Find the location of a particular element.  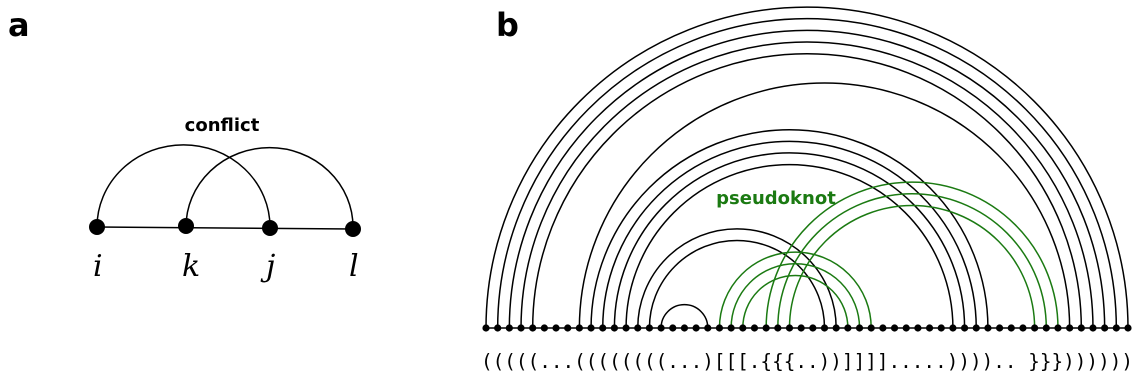

node-l is located at coordinates (353, 229).